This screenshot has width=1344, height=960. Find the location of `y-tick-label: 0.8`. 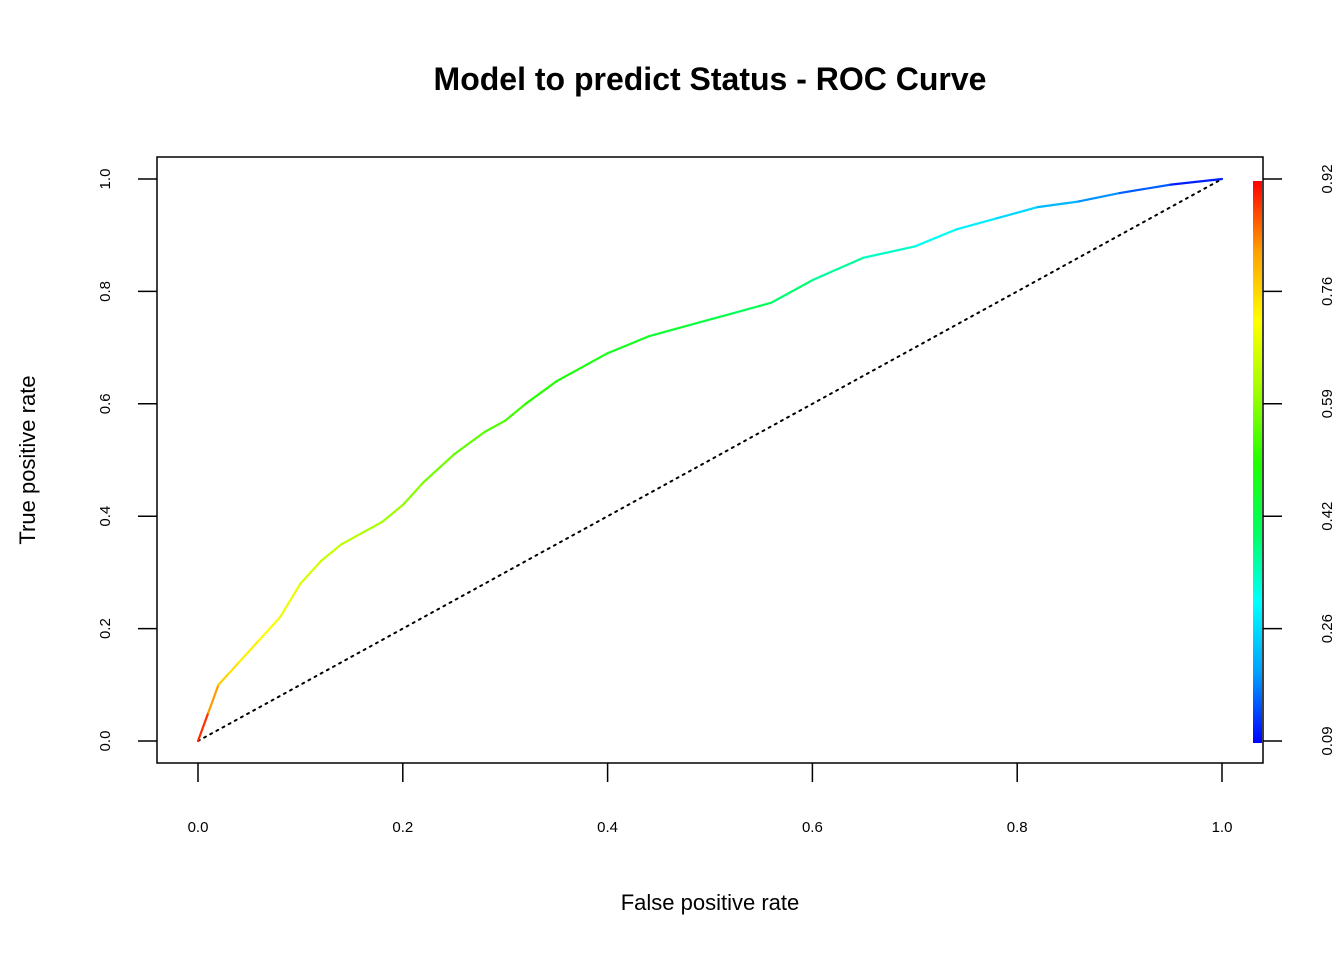

y-tick-label: 0.8 is located at coordinates (105, 291).